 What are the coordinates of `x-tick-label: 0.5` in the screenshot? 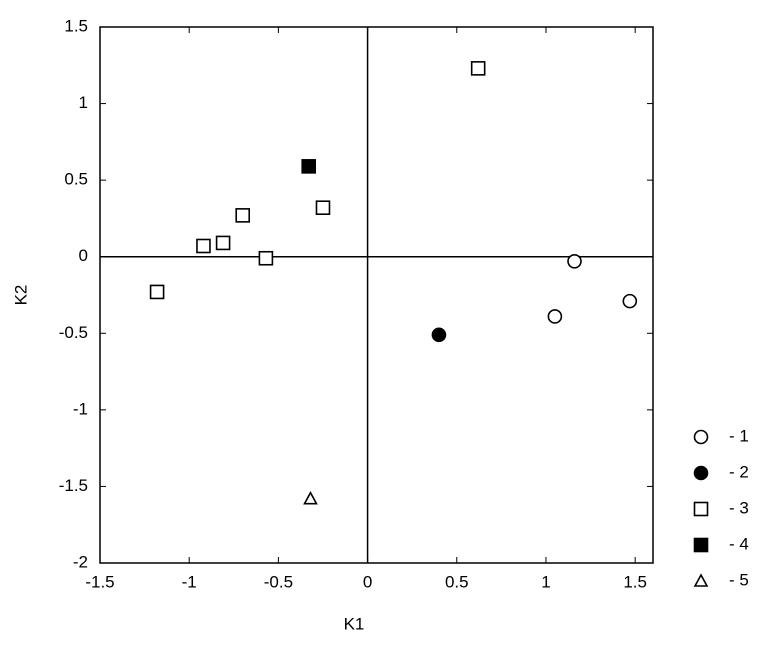 It's located at (457, 581).